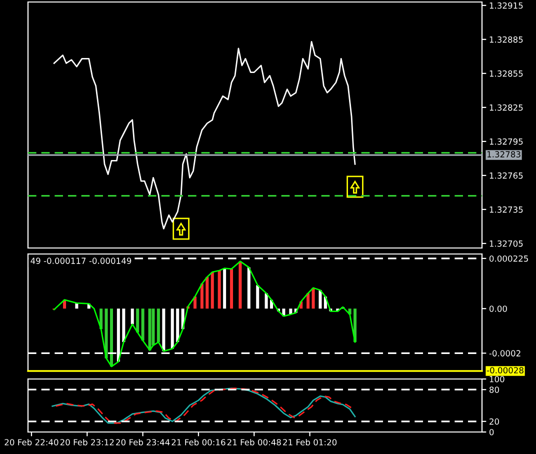 The height and width of the screenshot is (454, 536). Describe the element at coordinates (506, 175) in the screenshot. I see `y-tick-label: 1.32765` at that location.